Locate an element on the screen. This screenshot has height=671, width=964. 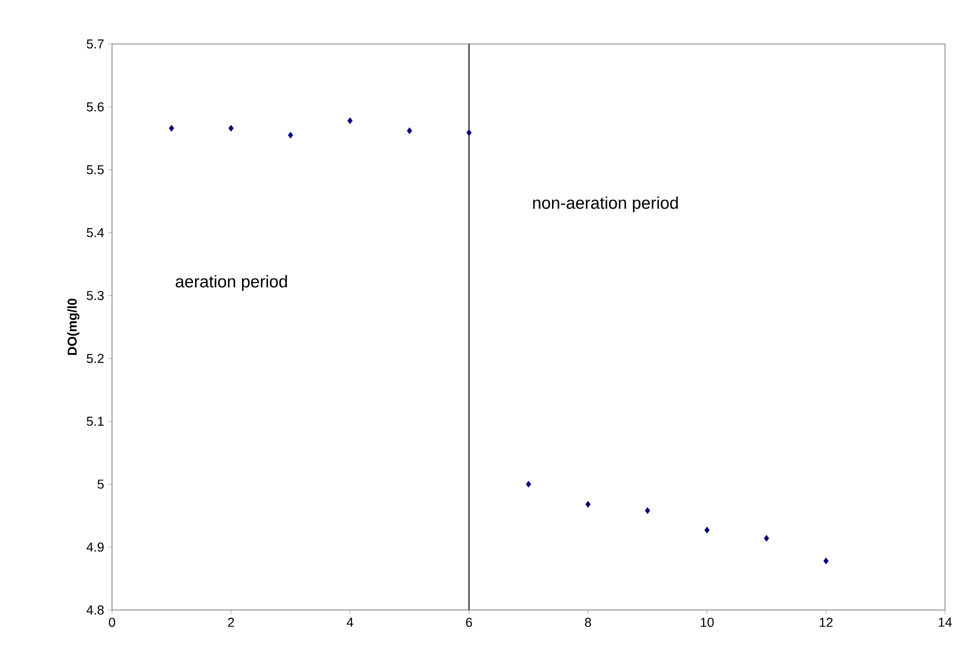
x-tick-label: 8 is located at coordinates (588, 622).